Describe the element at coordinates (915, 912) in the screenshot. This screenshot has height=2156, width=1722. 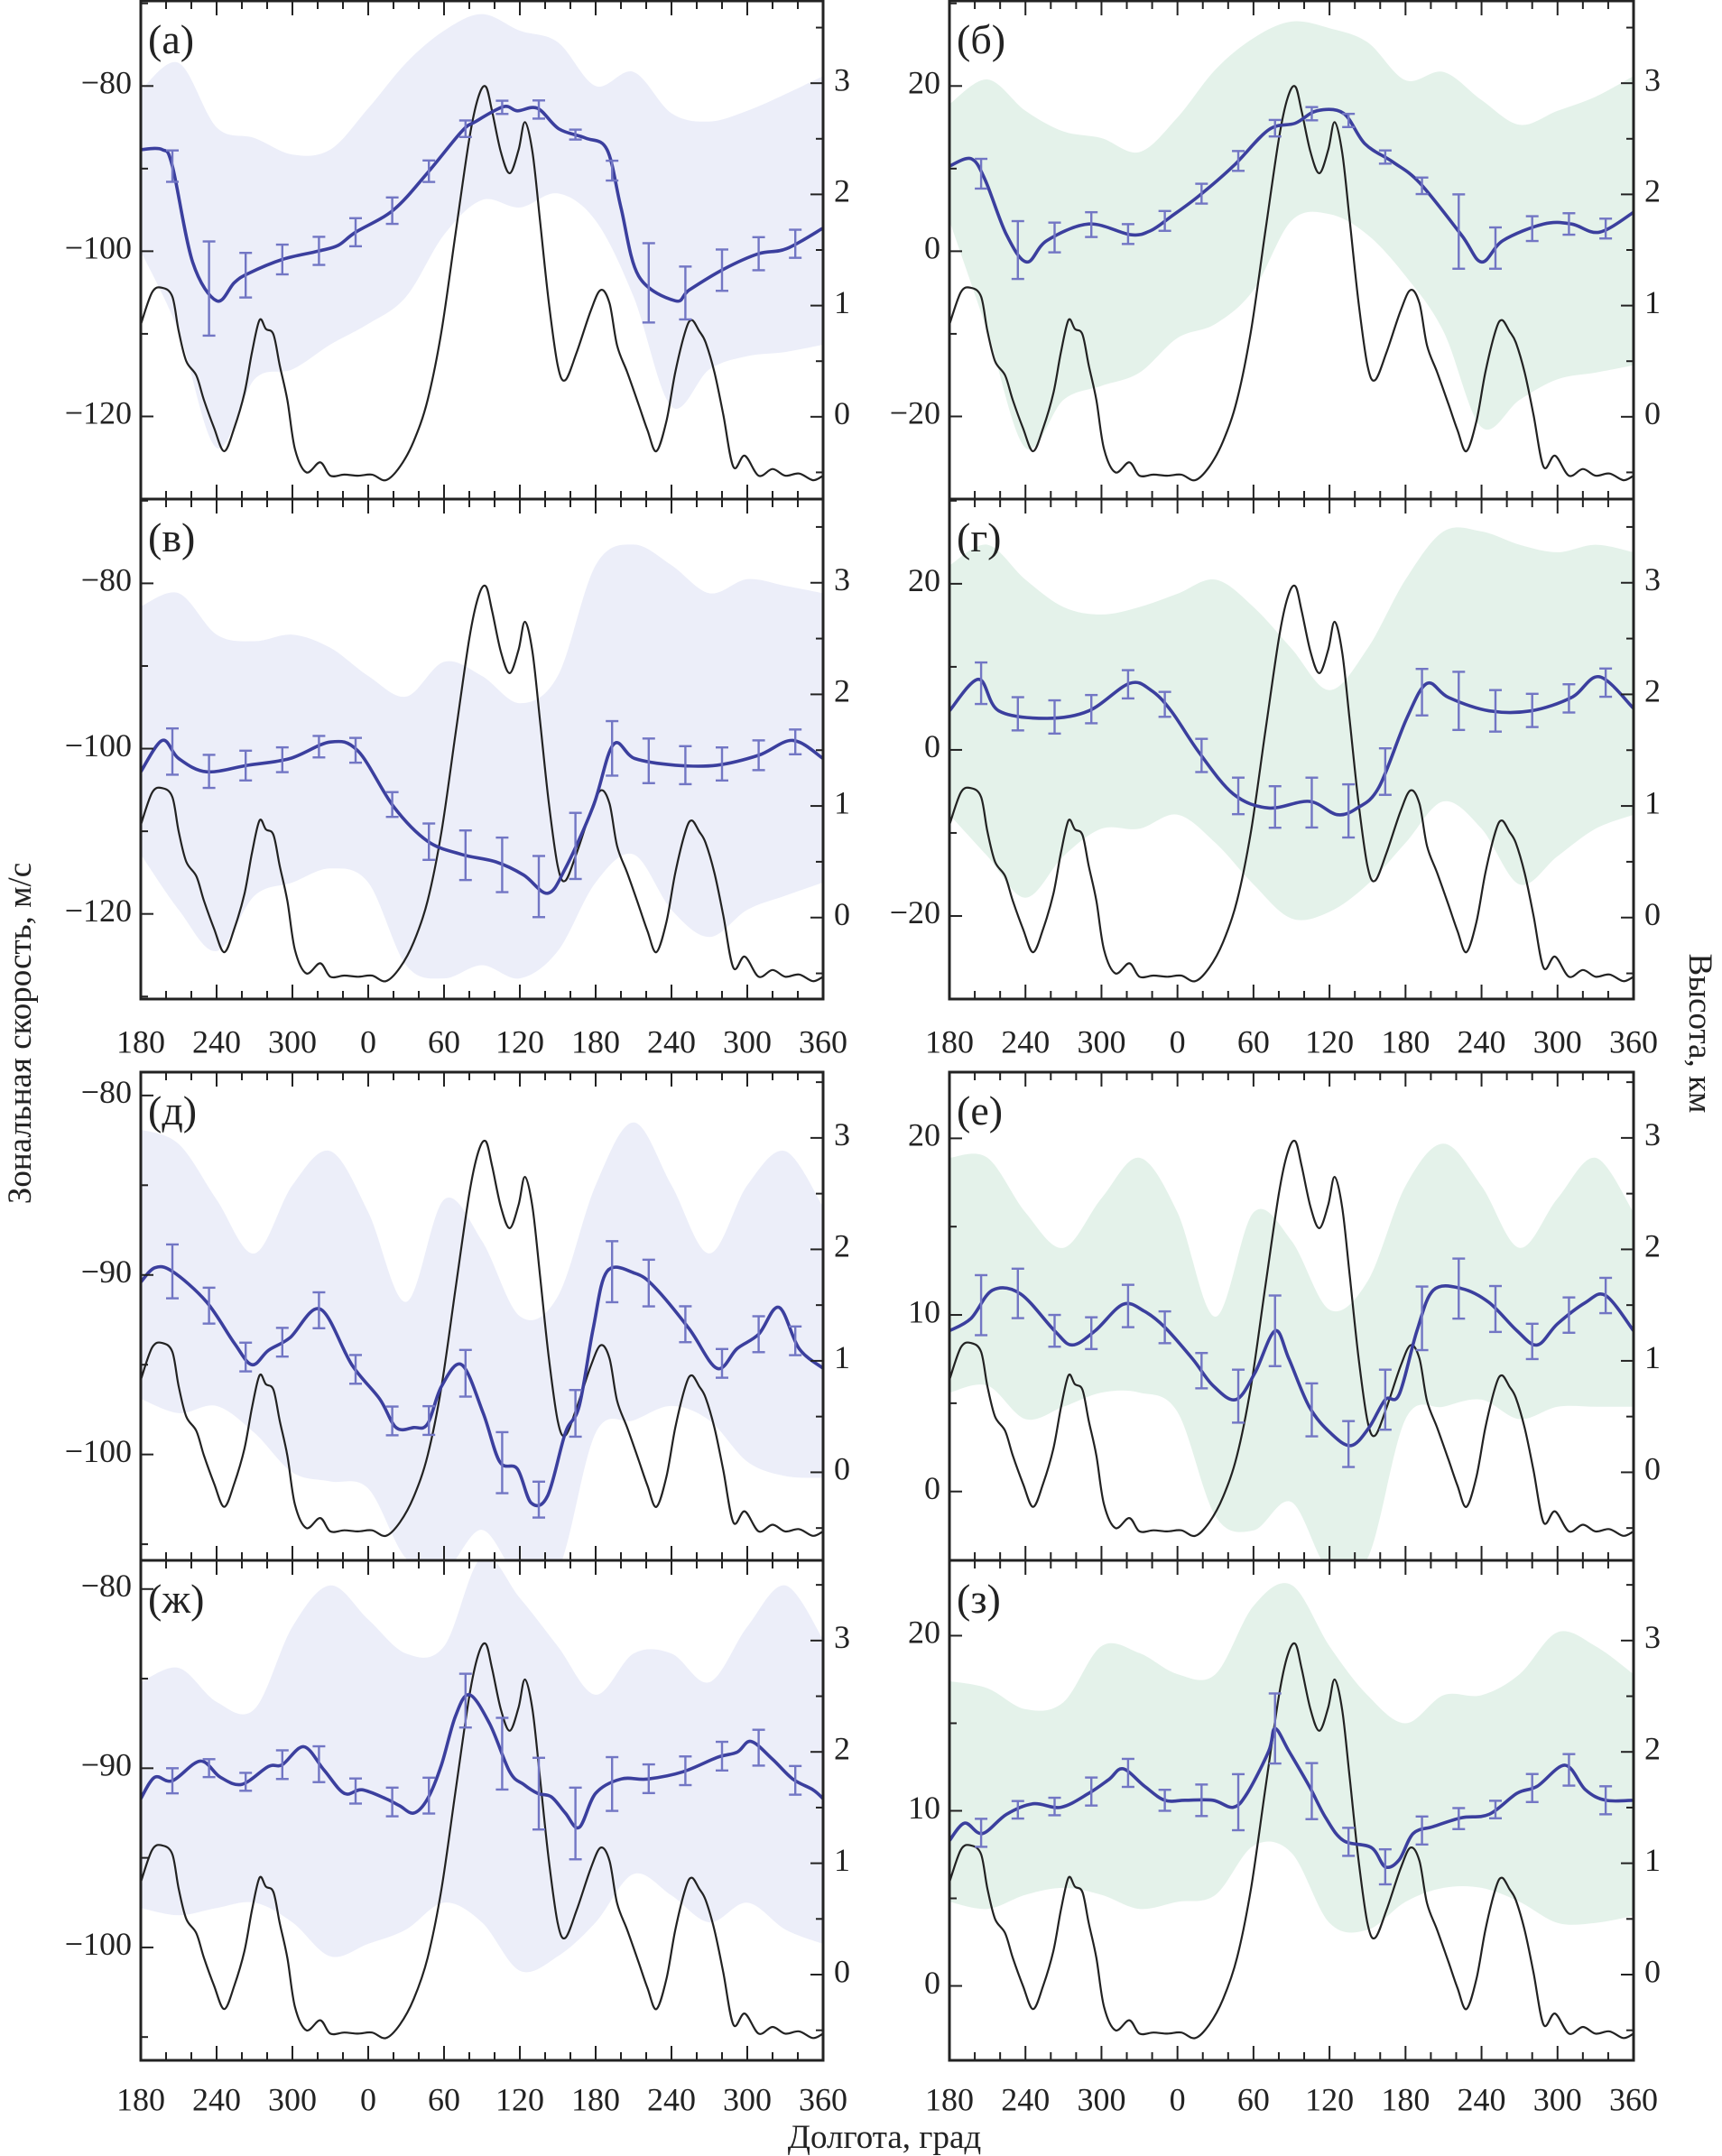
I see `y-tick-label: −20` at that location.